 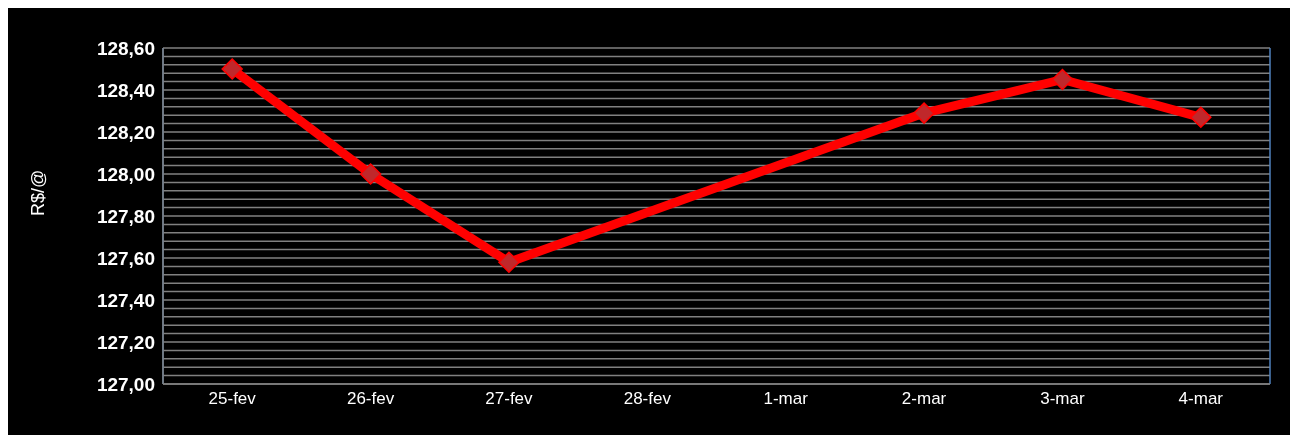 I want to click on x-tick-label: 28-fev, so click(x=647, y=399).